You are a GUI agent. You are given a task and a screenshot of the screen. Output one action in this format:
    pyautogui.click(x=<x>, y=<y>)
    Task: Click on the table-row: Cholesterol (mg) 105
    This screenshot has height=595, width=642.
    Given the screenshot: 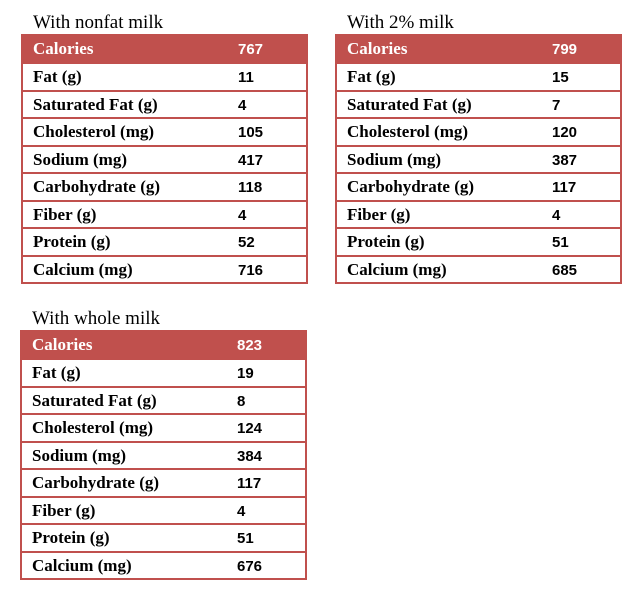 What is the action you would take?
    pyautogui.click(x=164, y=132)
    